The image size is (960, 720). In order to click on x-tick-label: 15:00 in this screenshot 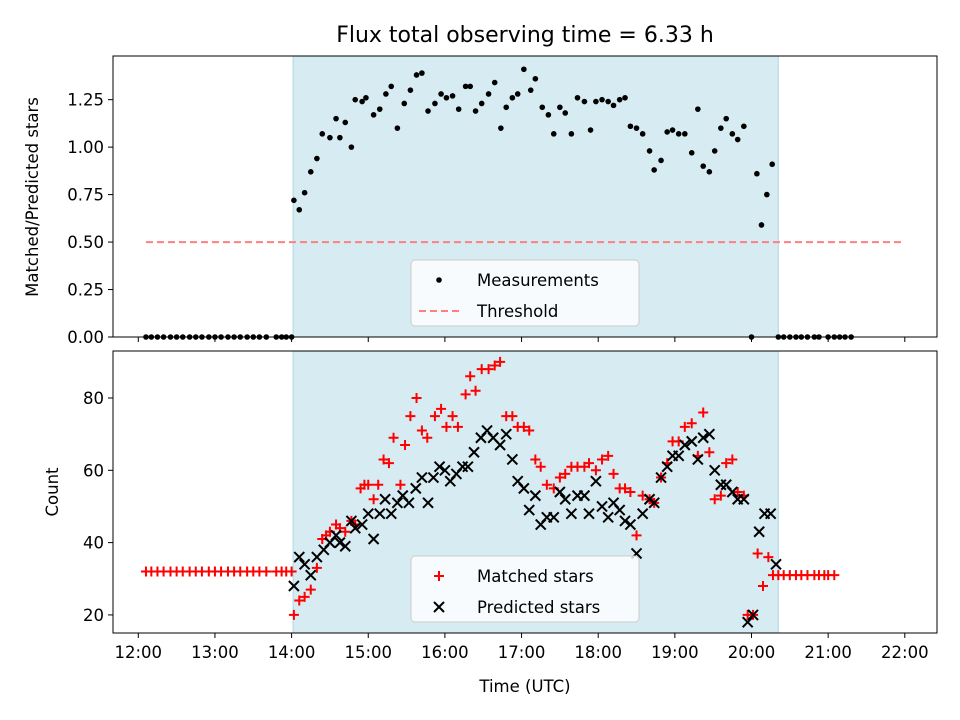, I will do `click(368, 652)`.